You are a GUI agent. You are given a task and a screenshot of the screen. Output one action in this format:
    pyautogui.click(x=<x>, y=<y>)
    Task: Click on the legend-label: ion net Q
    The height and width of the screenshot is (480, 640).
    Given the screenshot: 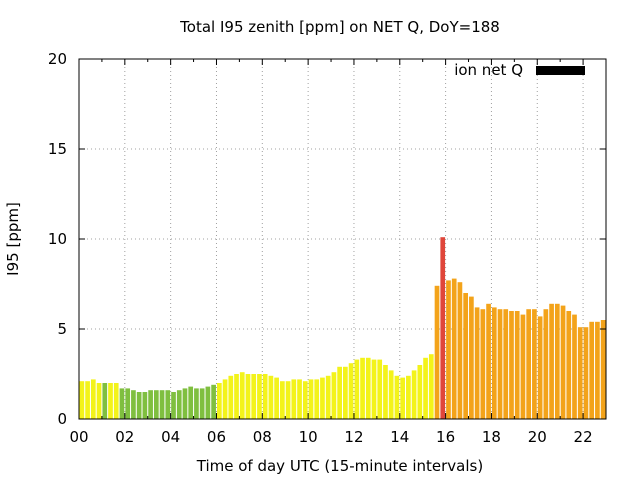 What is the action you would take?
    pyautogui.click(x=488, y=70)
    